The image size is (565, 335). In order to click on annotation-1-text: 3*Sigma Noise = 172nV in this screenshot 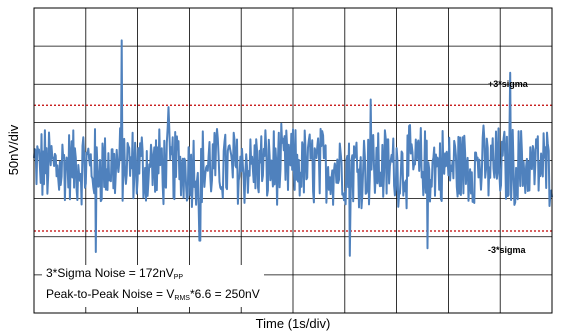, I will do `click(110, 273)`.